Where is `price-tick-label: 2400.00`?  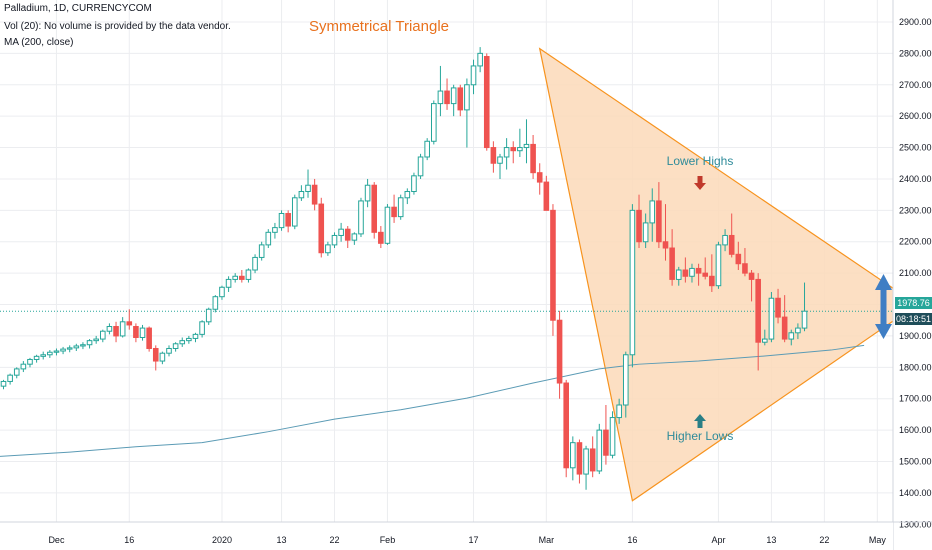
price-tick-label: 2400.00 is located at coordinates (915, 179).